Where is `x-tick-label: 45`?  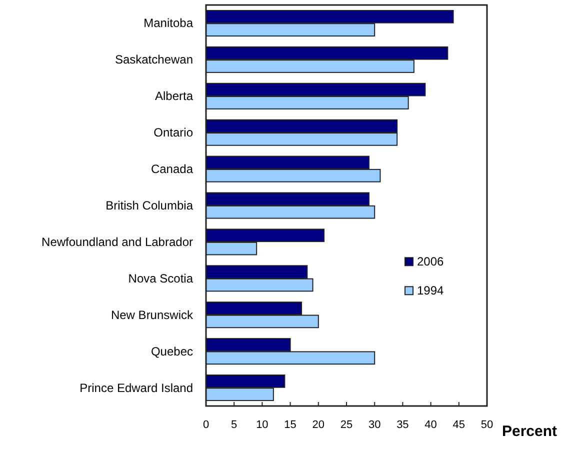
x-tick-label: 45 is located at coordinates (459, 425).